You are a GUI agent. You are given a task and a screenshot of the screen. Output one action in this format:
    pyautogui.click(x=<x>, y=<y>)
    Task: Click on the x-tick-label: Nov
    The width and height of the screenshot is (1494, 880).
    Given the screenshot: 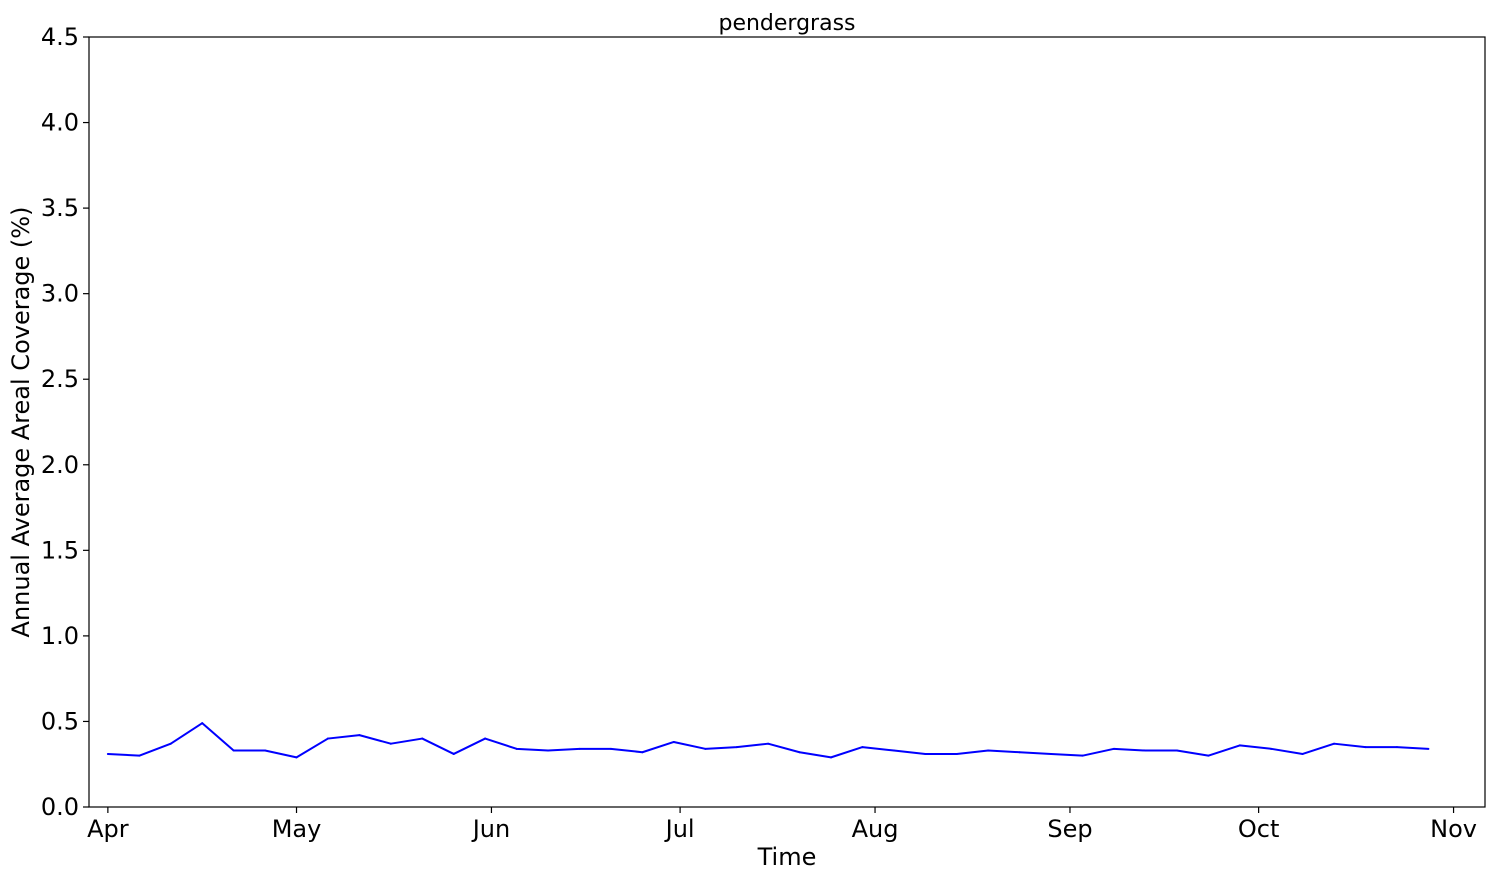 What is the action you would take?
    pyautogui.click(x=1453, y=829)
    